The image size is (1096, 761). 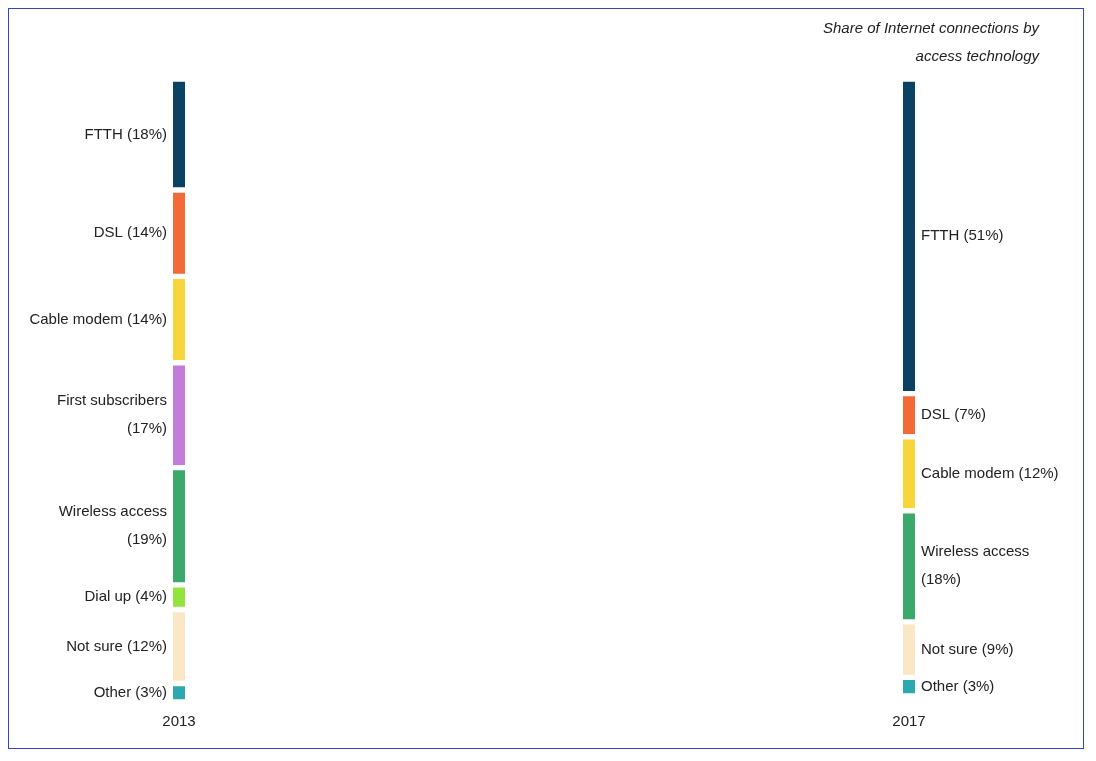 What do you see at coordinates (983, 235) in the screenshot?
I see `data-label: (51%)` at bounding box center [983, 235].